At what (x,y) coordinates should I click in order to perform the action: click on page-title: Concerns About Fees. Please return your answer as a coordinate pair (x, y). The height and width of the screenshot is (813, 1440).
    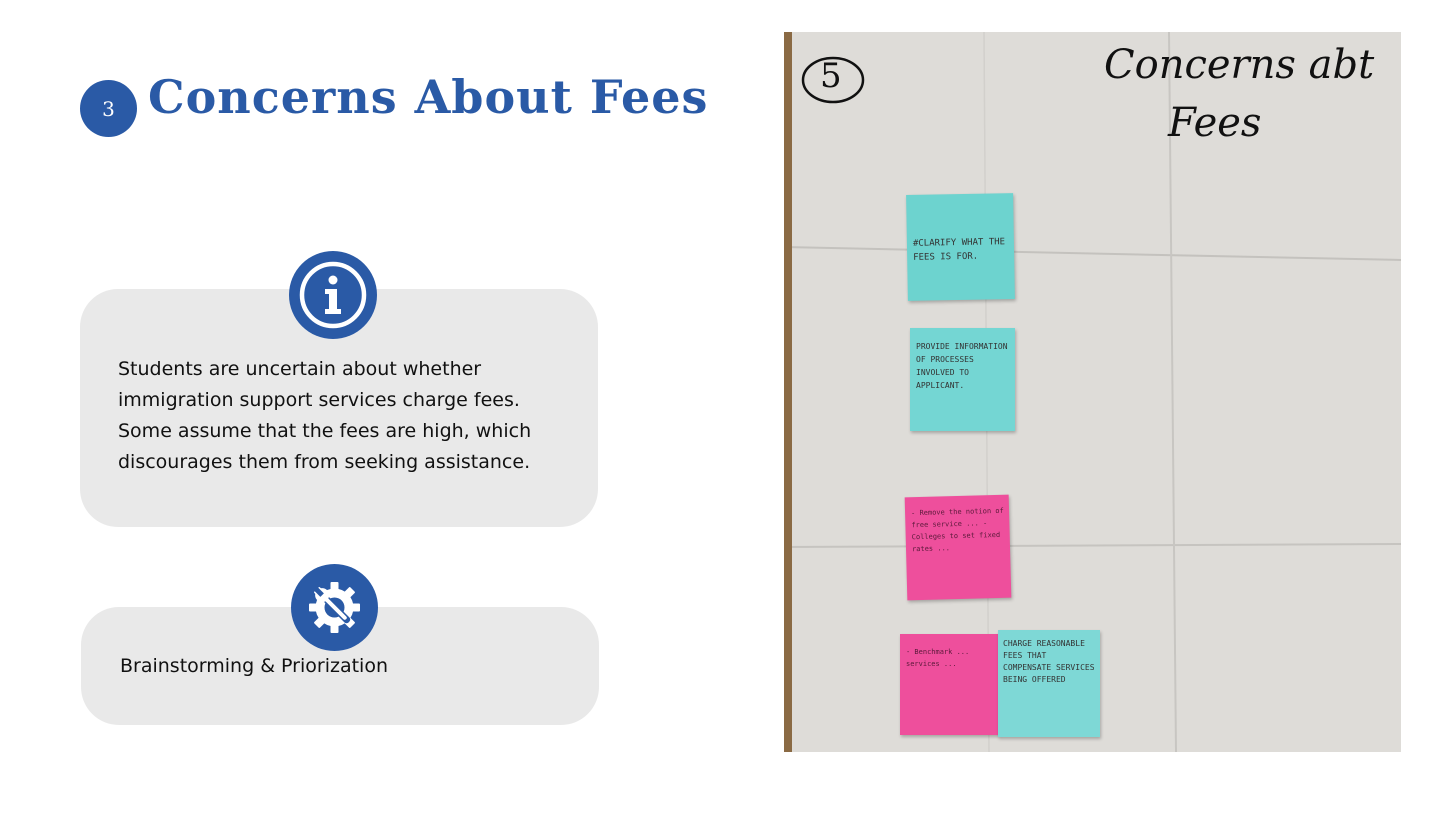
    Looking at the image, I should click on (428, 97).